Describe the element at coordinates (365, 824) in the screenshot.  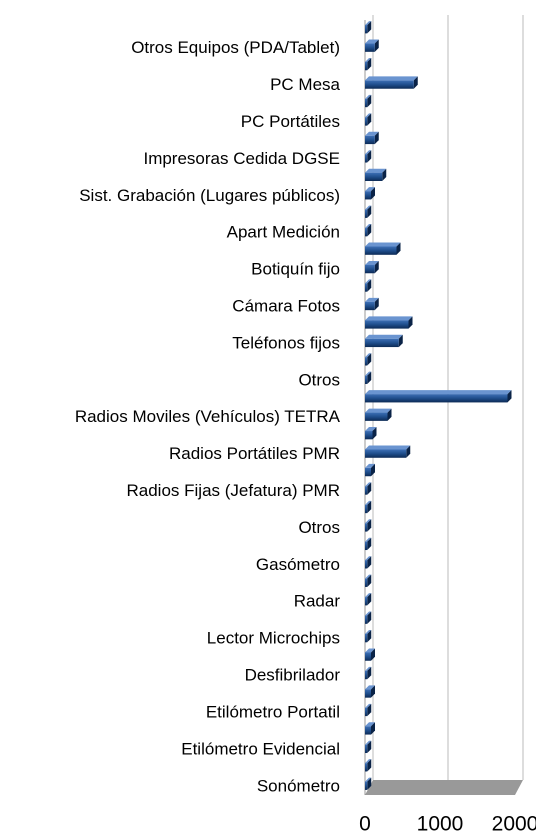
I see `x-tick-label: 0` at that location.